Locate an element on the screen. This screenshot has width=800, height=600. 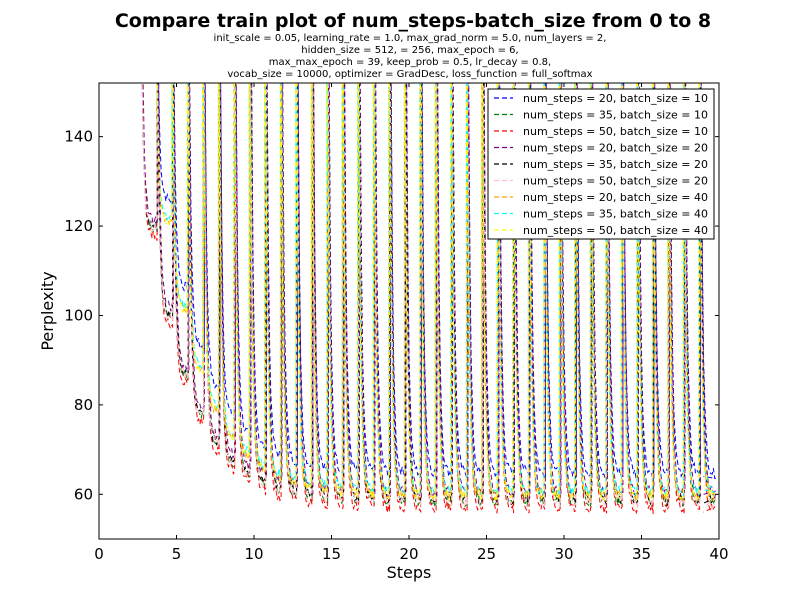
x-tick-label: 20 is located at coordinates (408, 554).